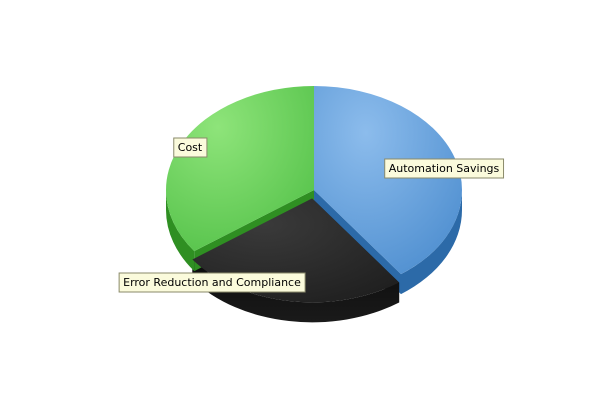  I want to click on slice-label-text: Automation Savings, so click(444, 168).